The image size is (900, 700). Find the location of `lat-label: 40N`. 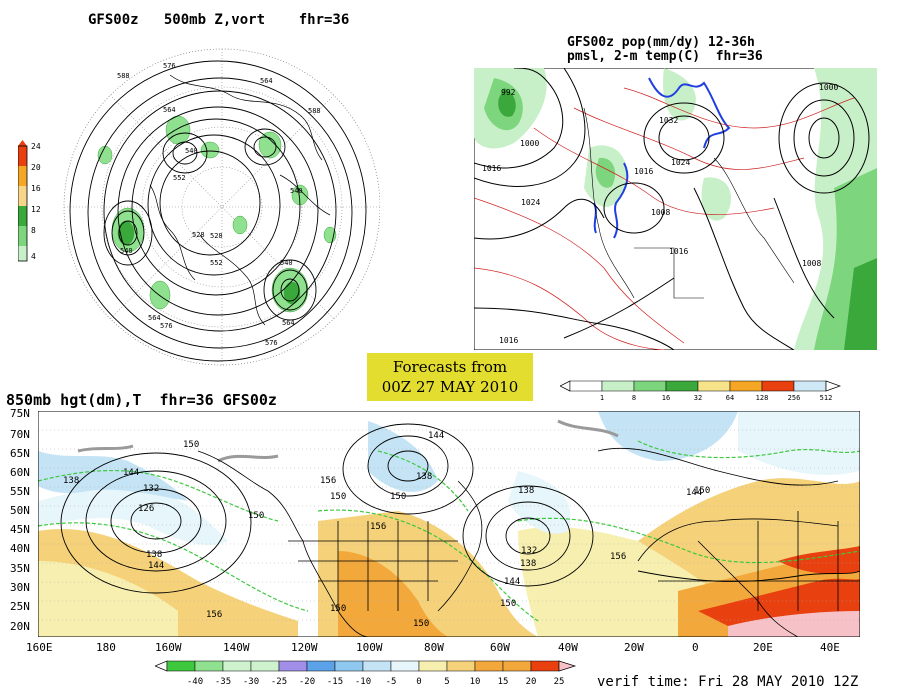

lat-label: 40N is located at coordinates (20, 548).